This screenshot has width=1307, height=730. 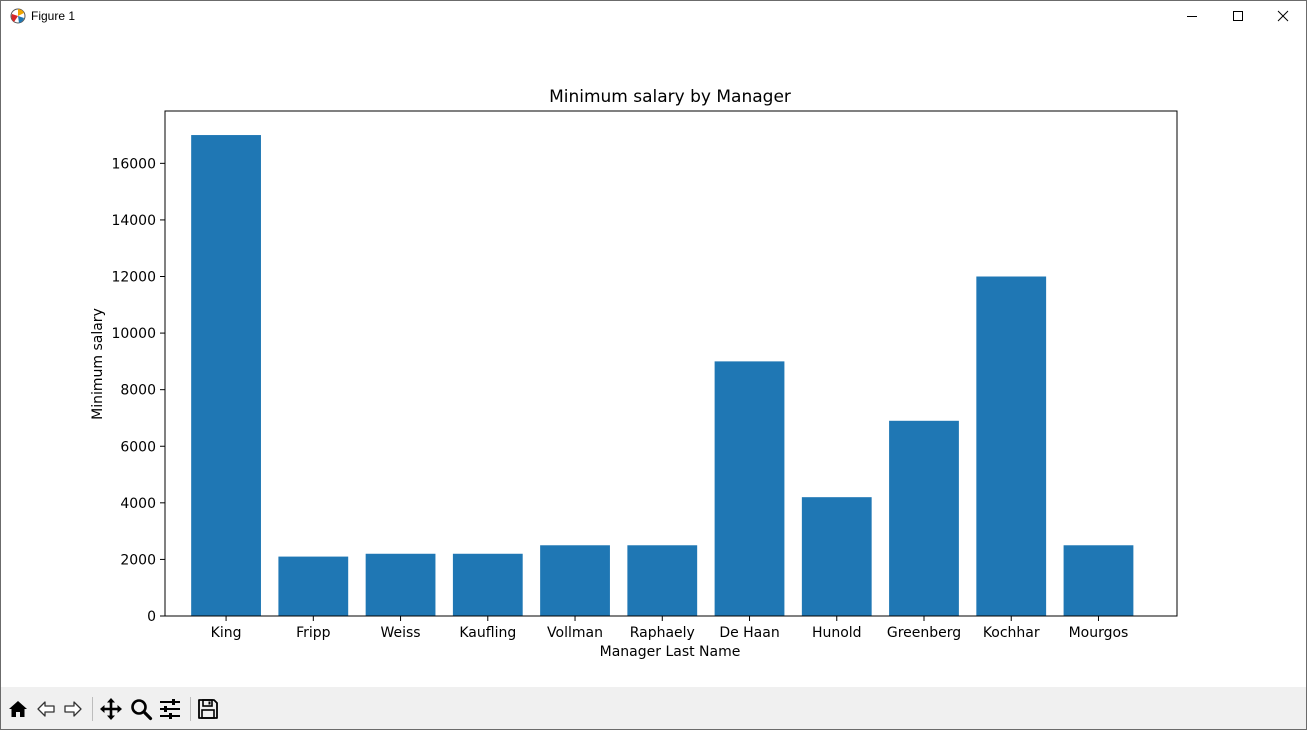 I want to click on x-tick-label: Vollman, so click(x=575, y=633).